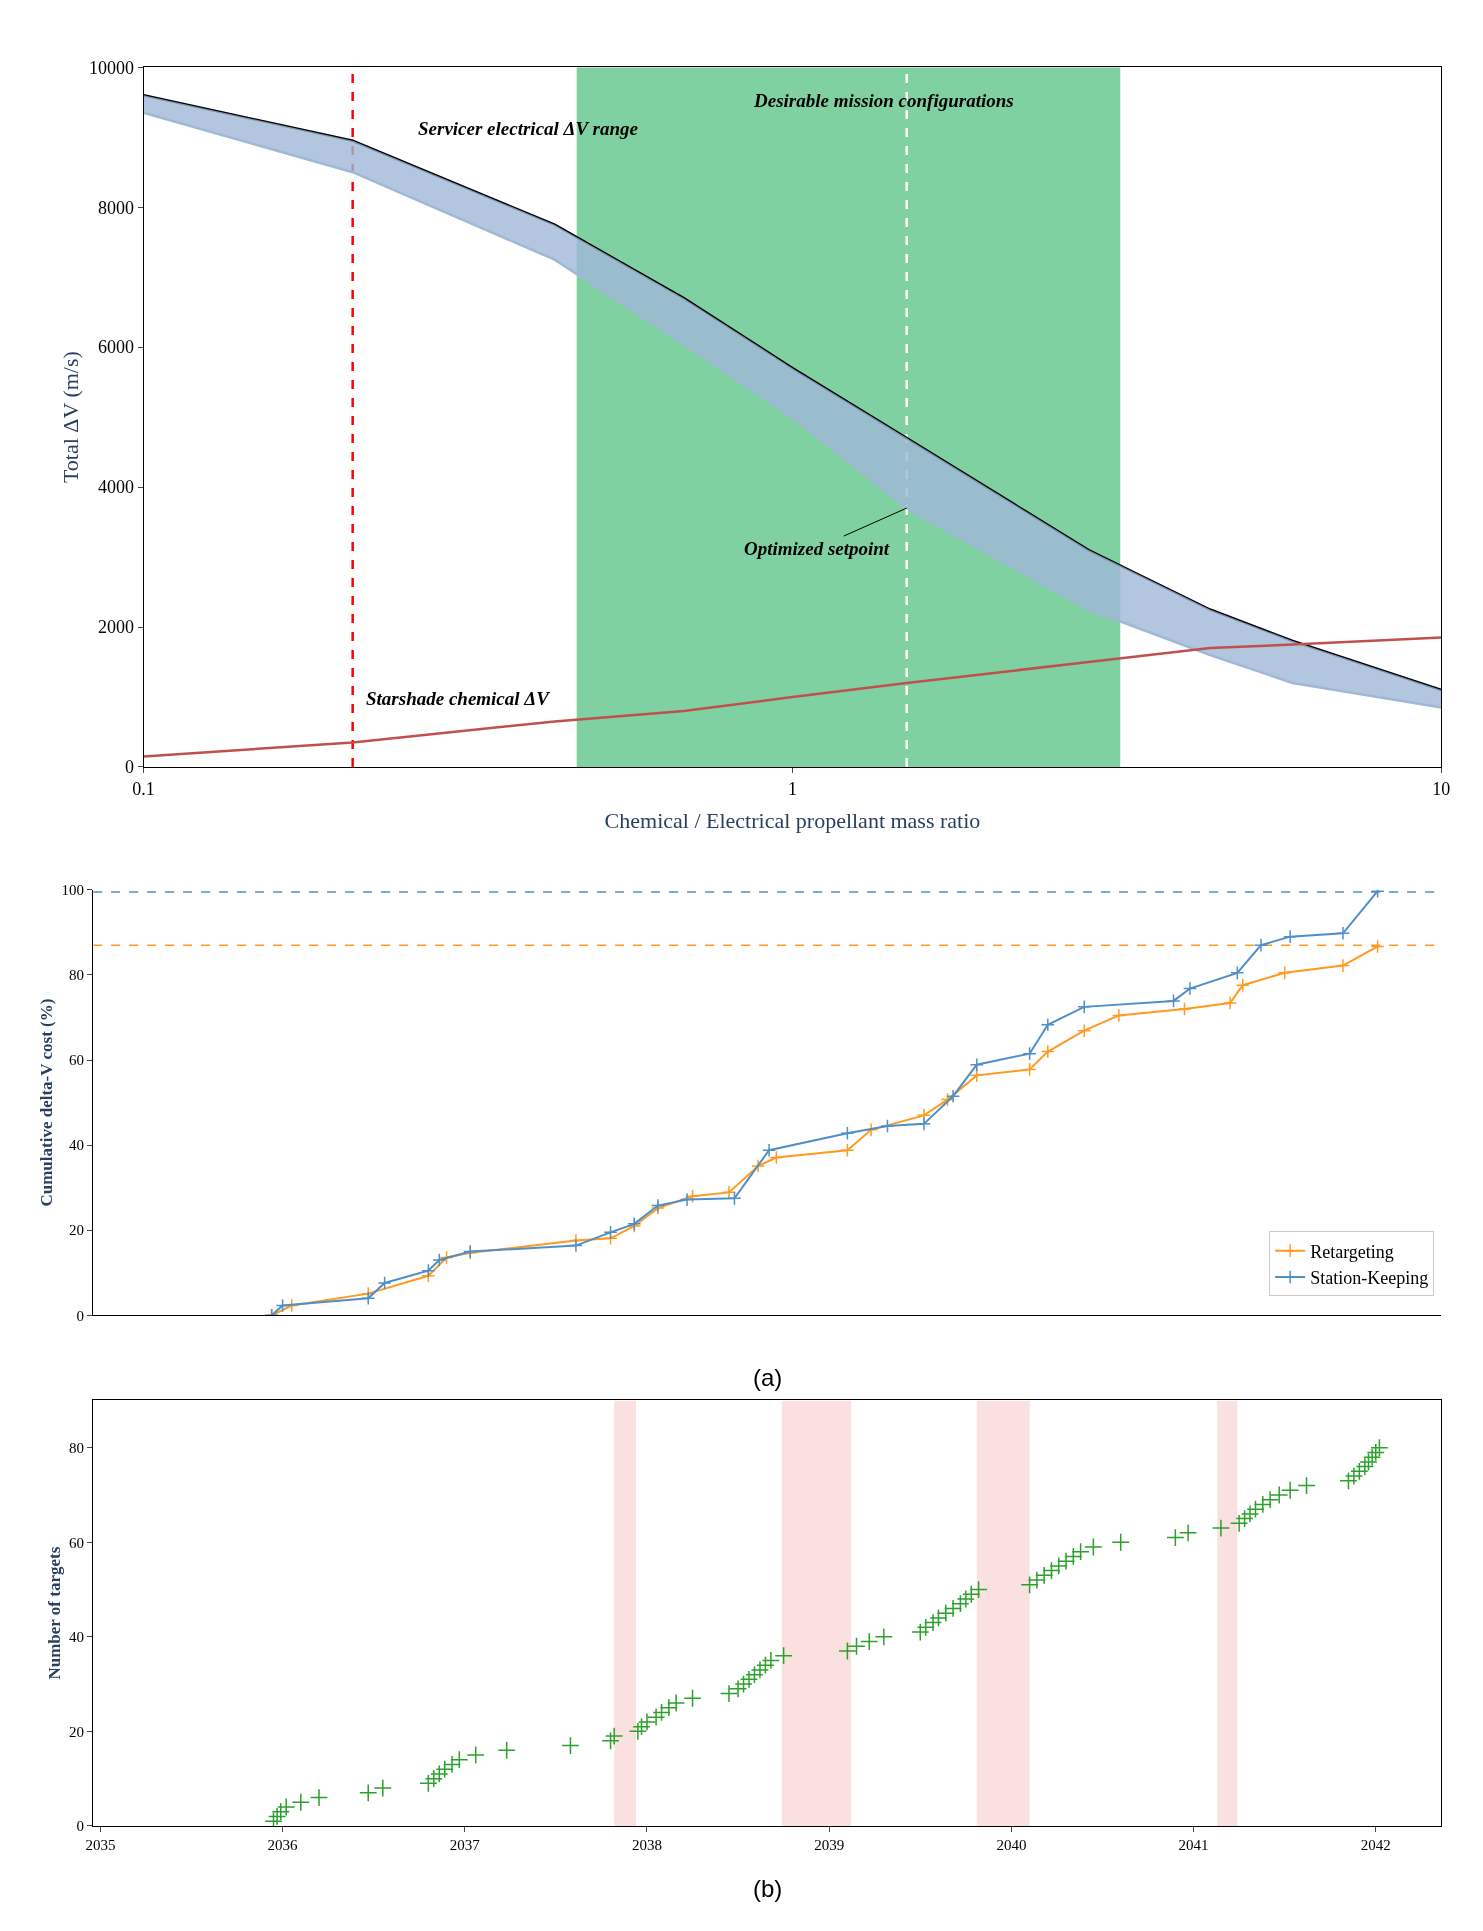  What do you see at coordinates (1369, 1278) in the screenshot?
I see `legend-label: Station-Keeping` at bounding box center [1369, 1278].